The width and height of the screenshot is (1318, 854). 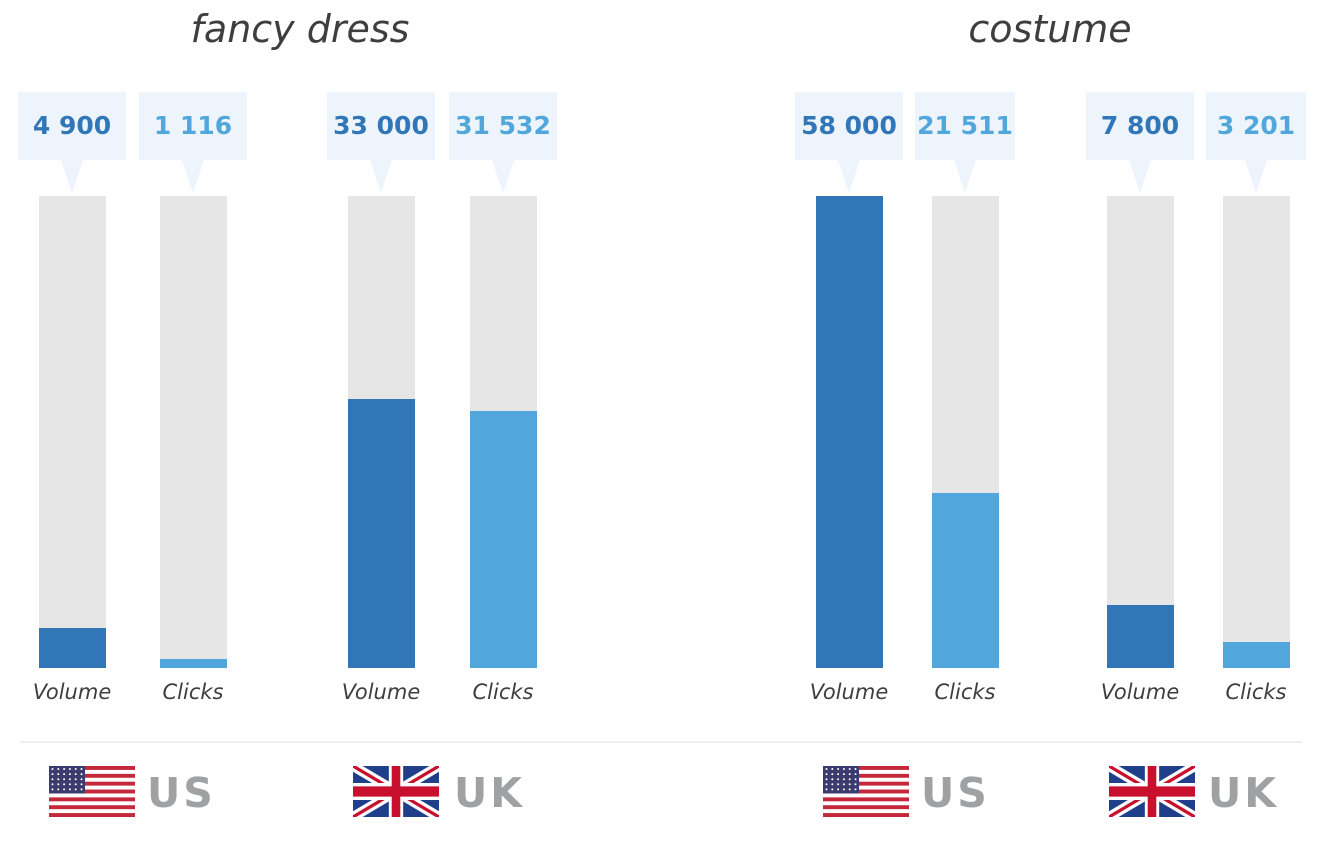 What do you see at coordinates (503, 142) in the screenshot?
I see `clicks-callout: 31 532` at bounding box center [503, 142].